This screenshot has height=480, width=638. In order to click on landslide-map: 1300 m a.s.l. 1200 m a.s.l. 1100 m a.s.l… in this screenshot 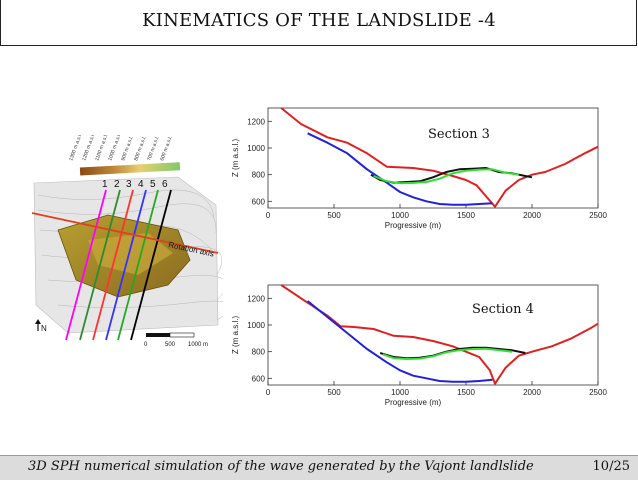, I will do `click(127, 241)`.